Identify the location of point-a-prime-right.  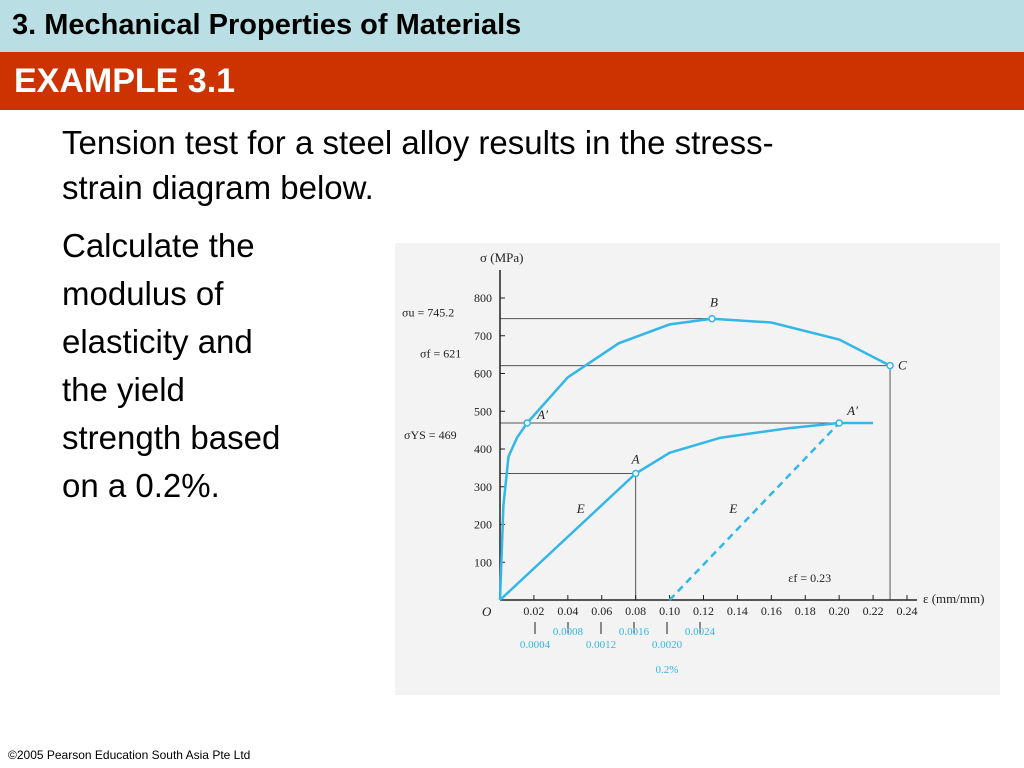
(839, 423).